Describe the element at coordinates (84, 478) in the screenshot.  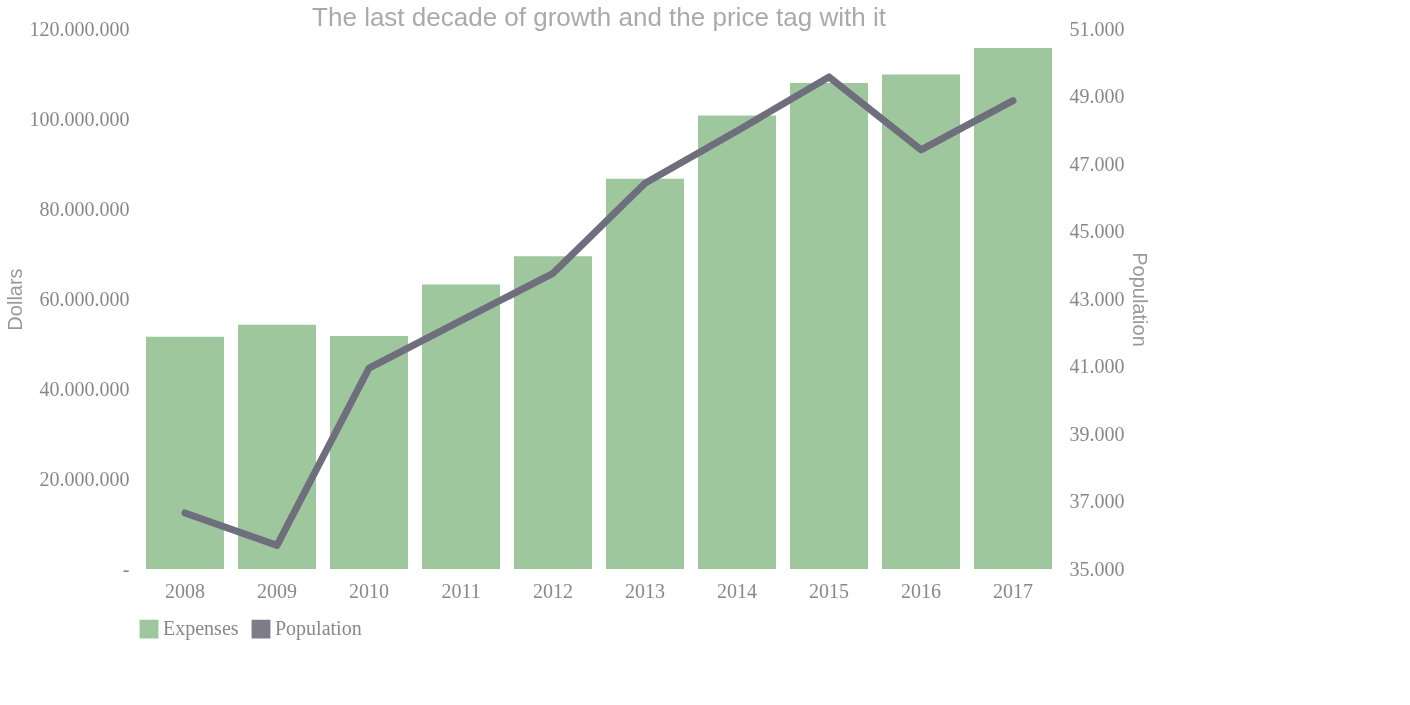
I see `y-tick-label: 20.000.000` at that location.